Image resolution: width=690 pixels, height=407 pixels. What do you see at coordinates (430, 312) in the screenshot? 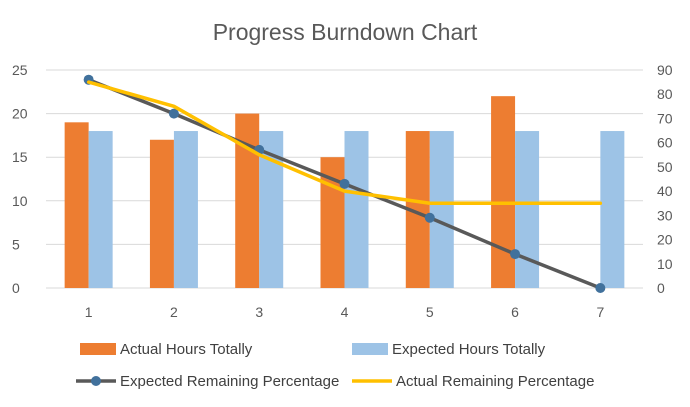
I see `x-tick-label: 5` at bounding box center [430, 312].